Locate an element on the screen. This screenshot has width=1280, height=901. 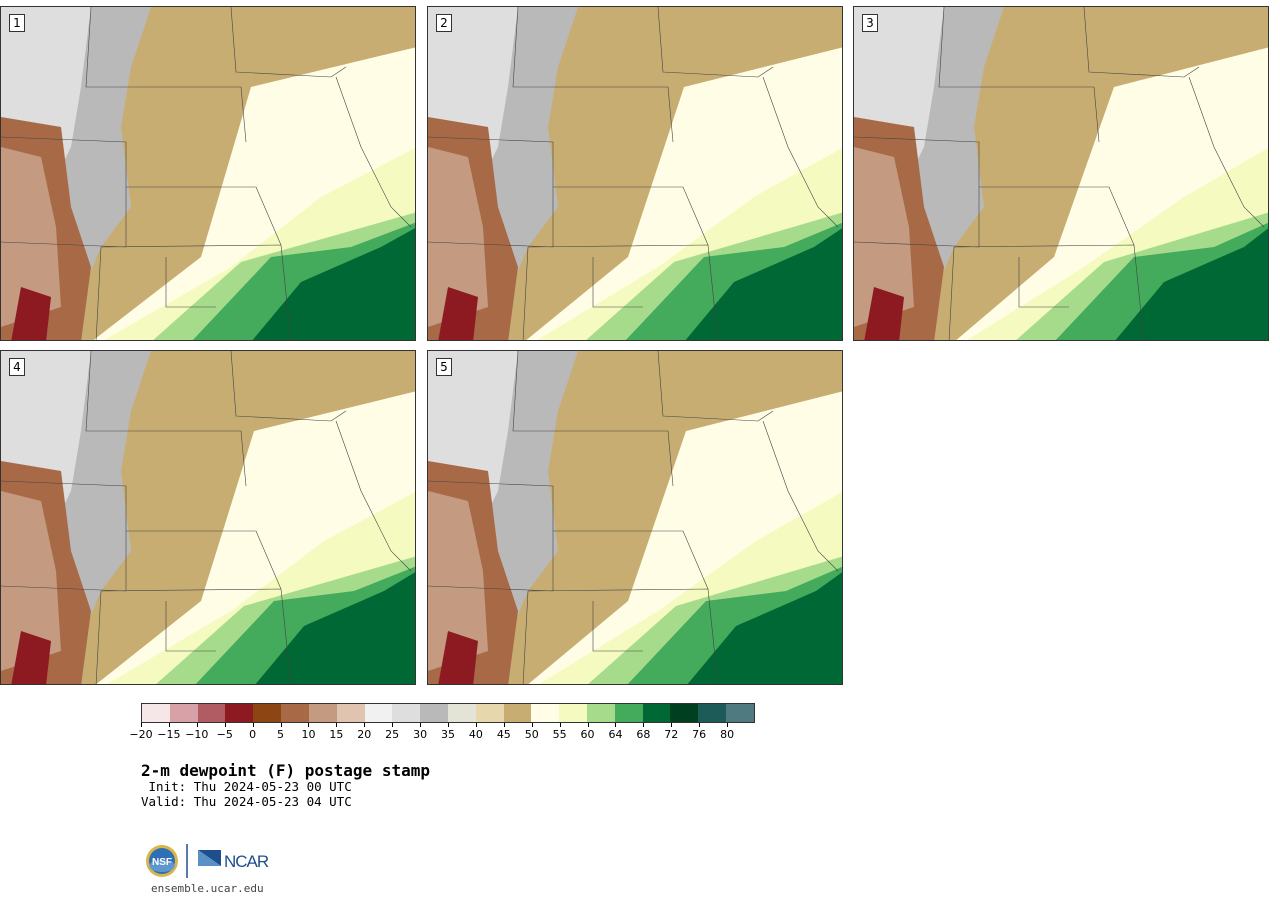
dewpoint-colorbar is located at coordinates (448, 713).